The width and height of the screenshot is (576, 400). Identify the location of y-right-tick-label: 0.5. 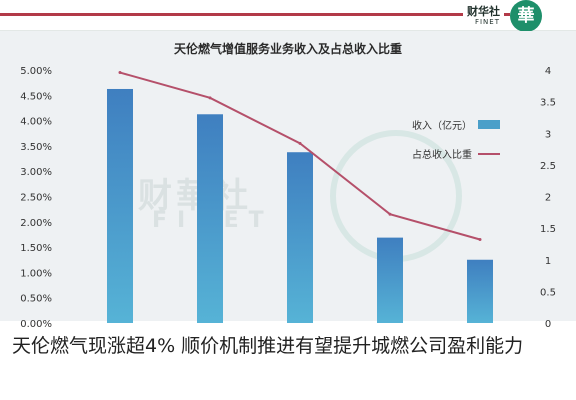
(548, 292).